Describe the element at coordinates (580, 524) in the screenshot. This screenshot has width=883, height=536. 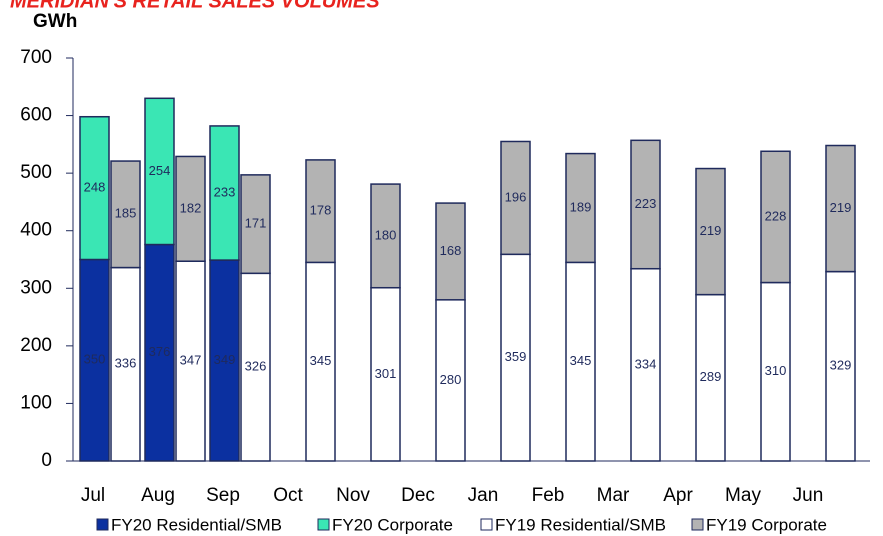
I see `legend-label: FY19 Residential/SMB` at that location.